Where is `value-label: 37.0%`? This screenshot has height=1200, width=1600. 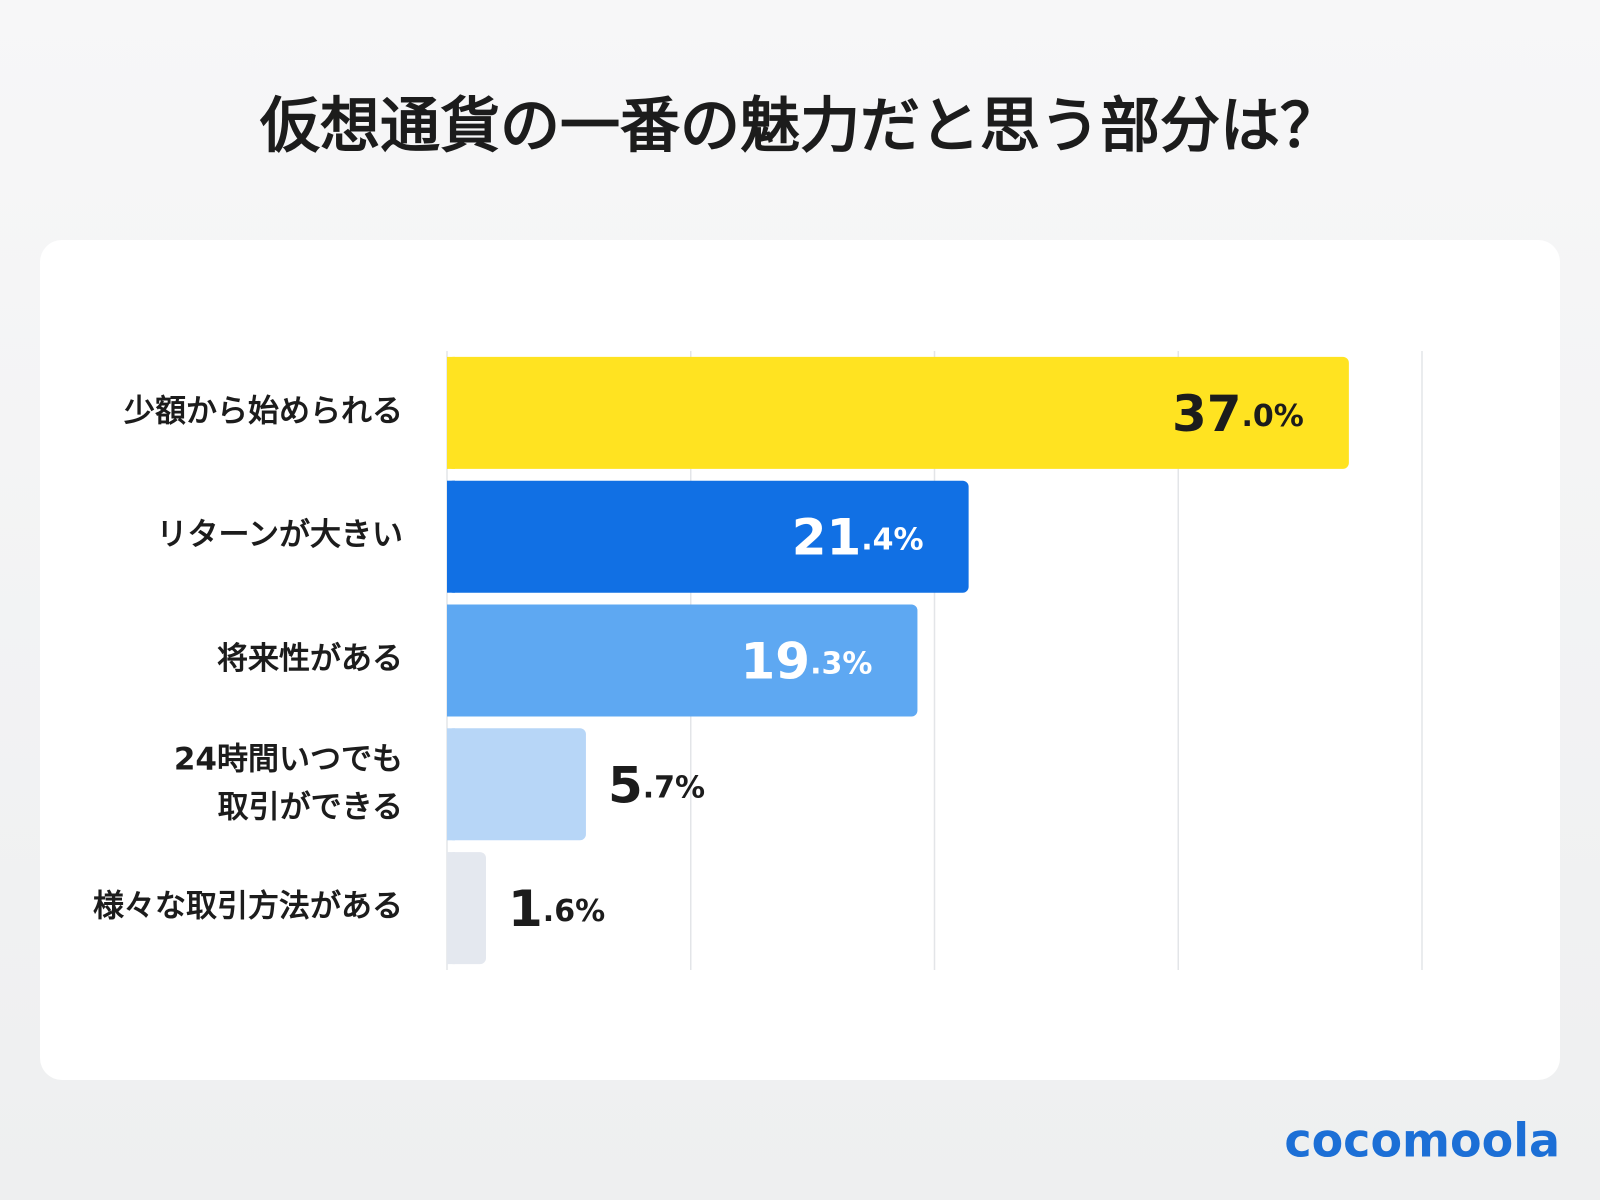
value-label: 37.0% is located at coordinates (1238, 413).